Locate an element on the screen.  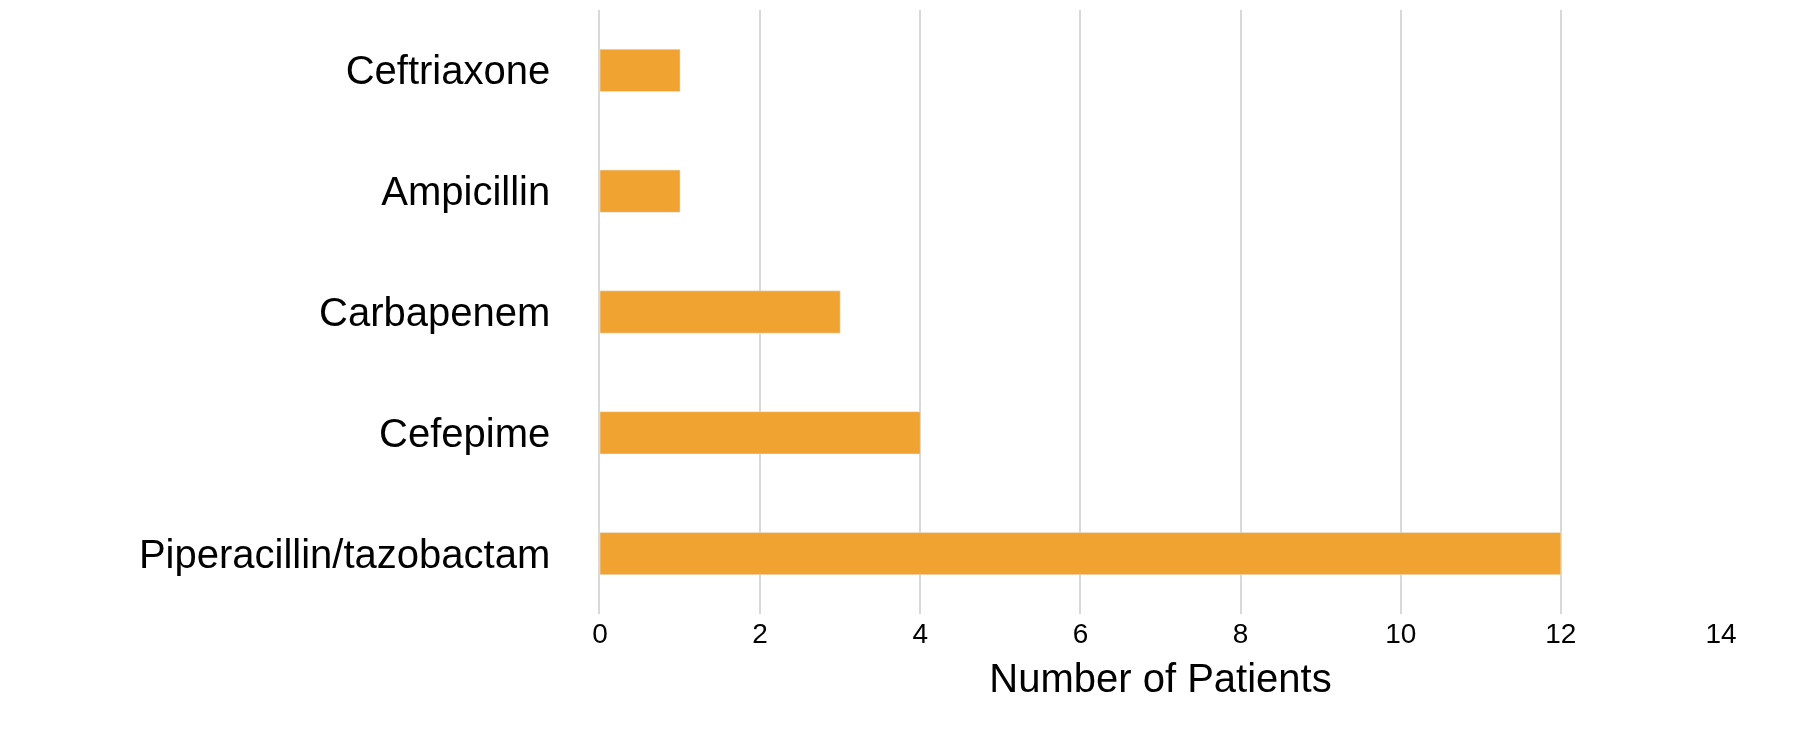
y-tick-label: Ceftriaxone is located at coordinates (448, 70).